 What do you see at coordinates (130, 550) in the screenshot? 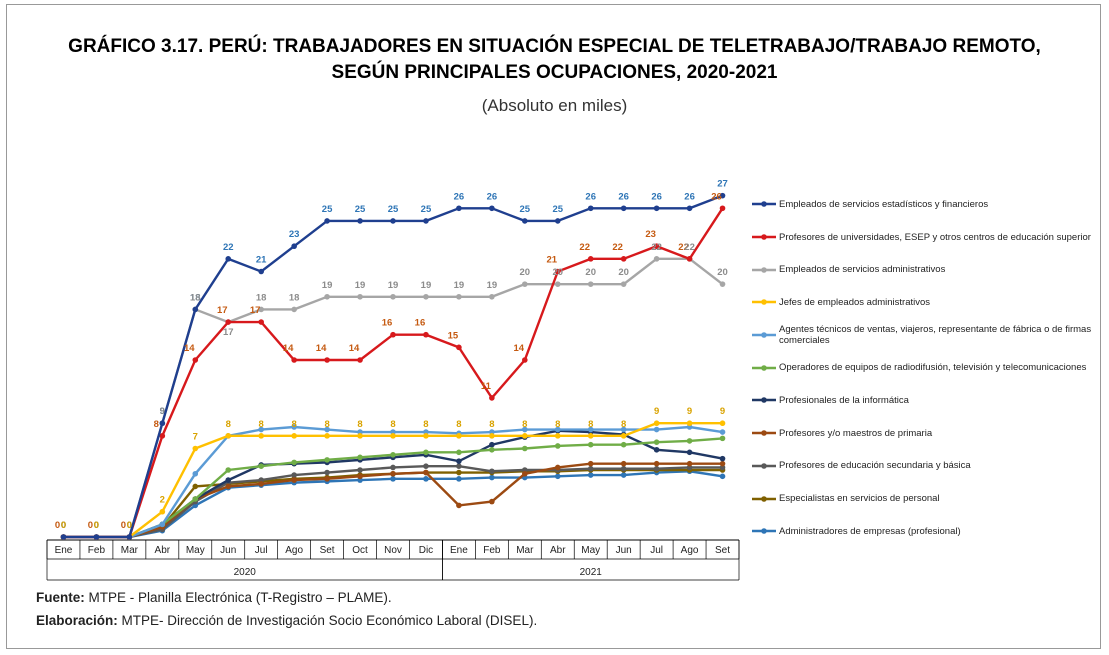
I see `x-tick-label: Mar` at bounding box center [130, 550].